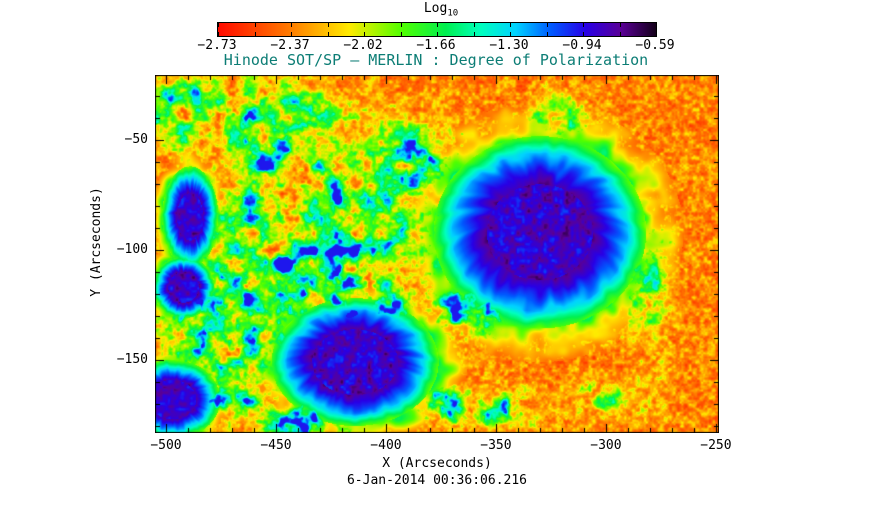 The height and width of the screenshot is (512, 872). Describe the element at coordinates (136, 139) in the screenshot. I see `y-tick-label: −50` at that location.